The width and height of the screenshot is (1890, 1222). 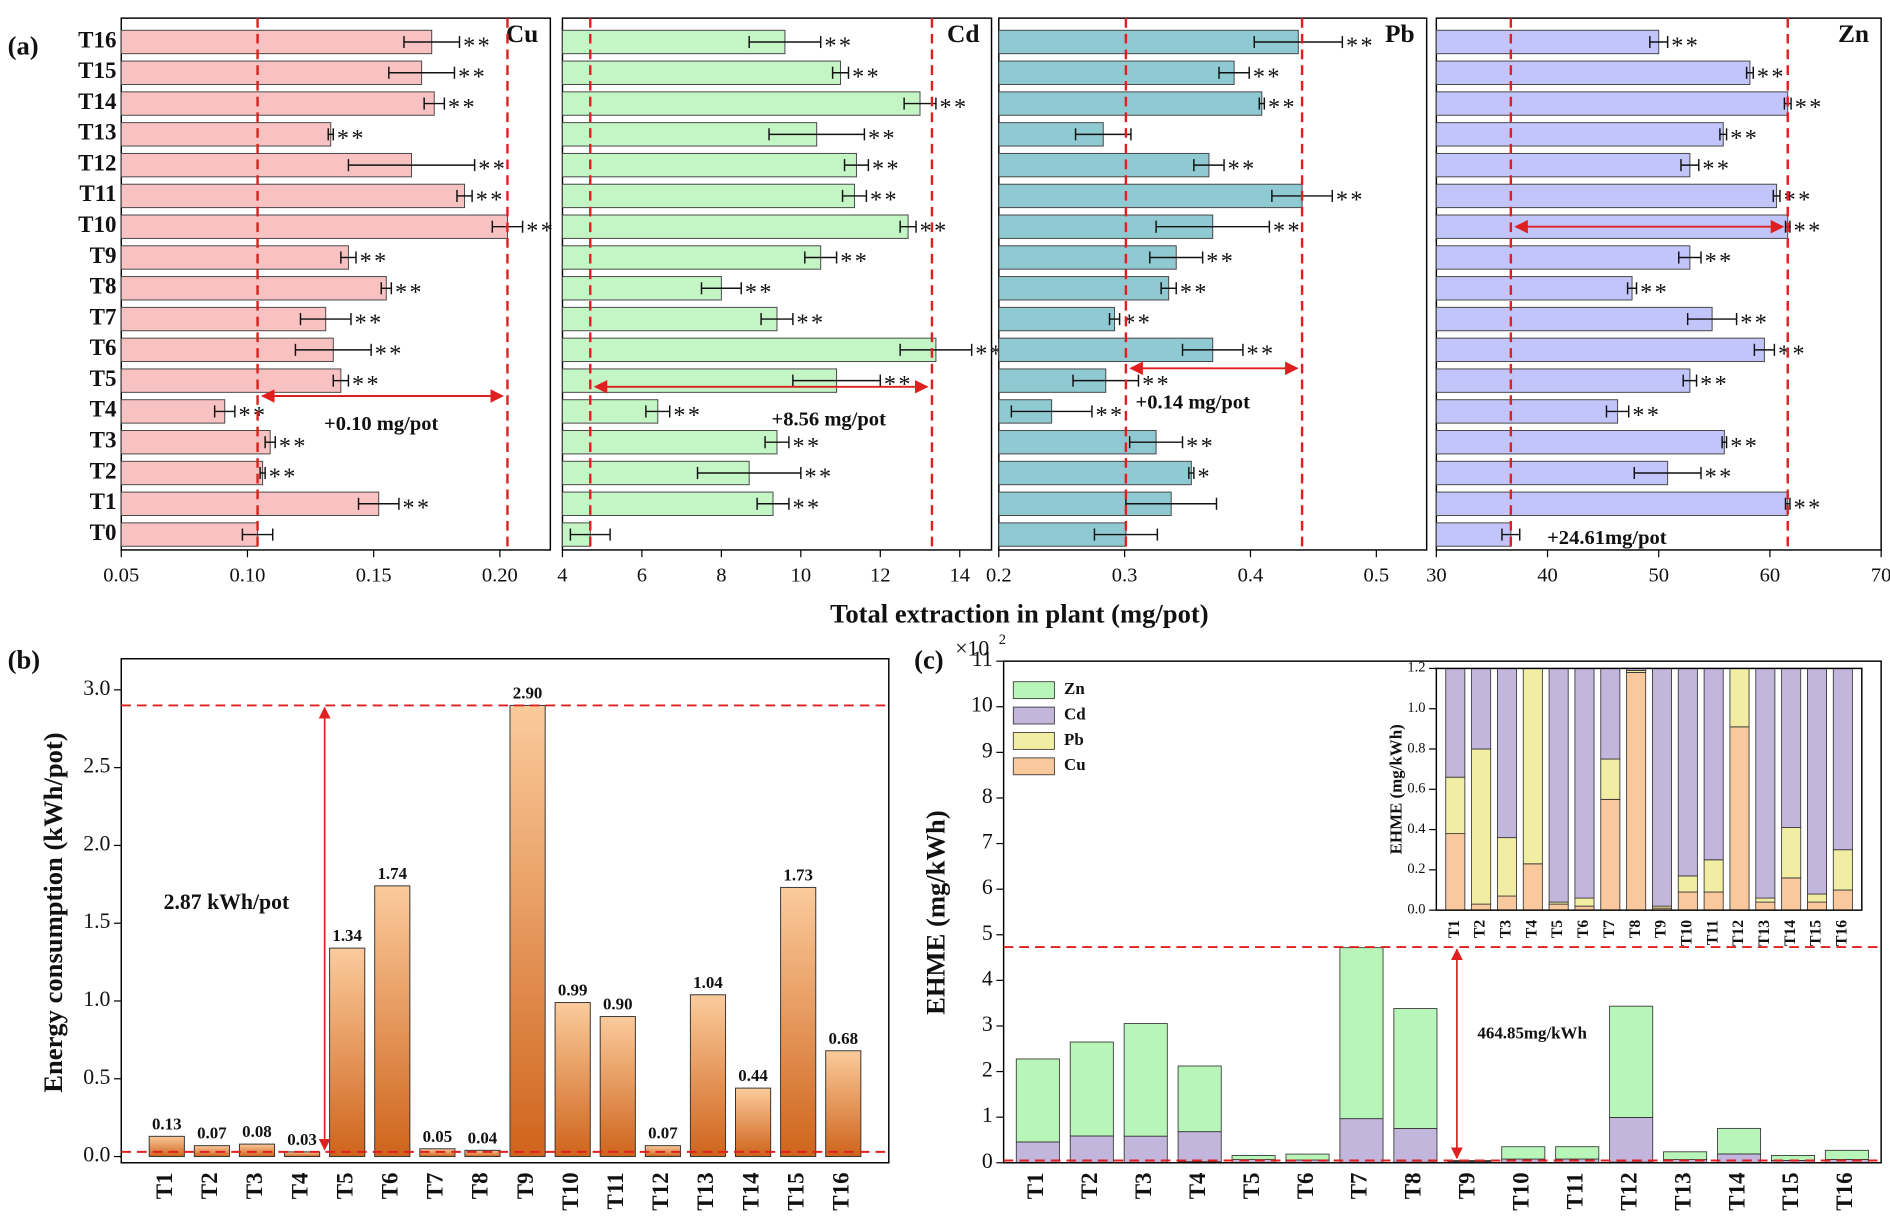 What do you see at coordinates (1416, 869) in the screenshot?
I see `y-tick-label: 0.2` at bounding box center [1416, 869].